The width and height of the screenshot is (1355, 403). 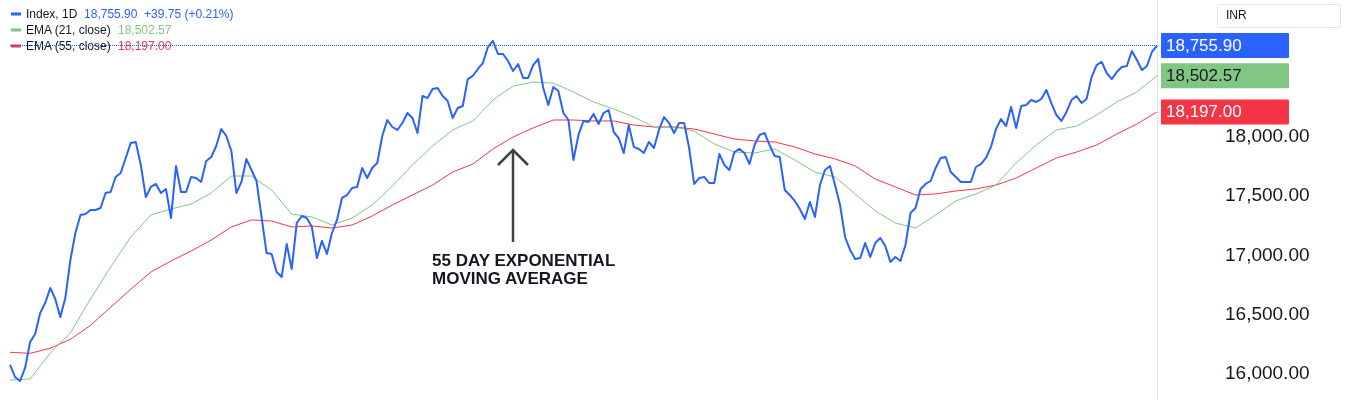 What do you see at coordinates (1267, 195) in the screenshot?
I see `y-tick-label: 17,500.00` at bounding box center [1267, 195].